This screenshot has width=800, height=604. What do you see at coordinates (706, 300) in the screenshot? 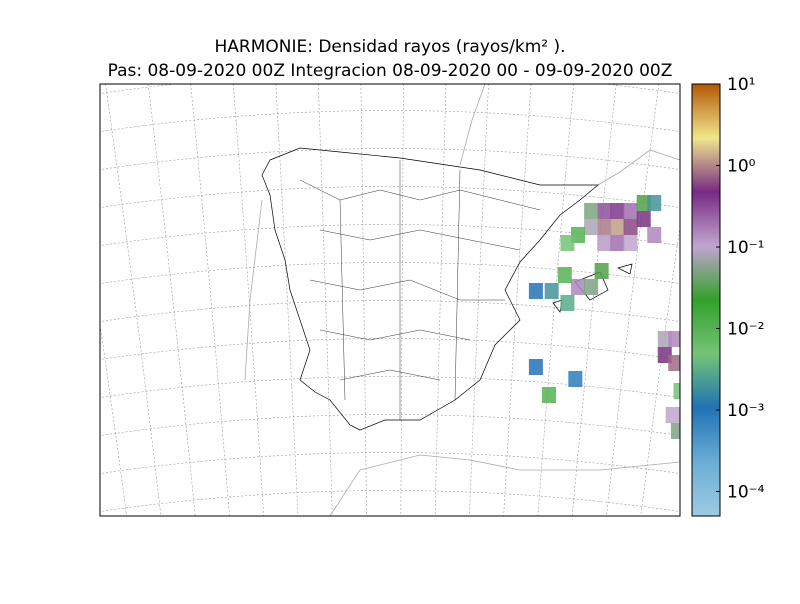
I see `colorbar` at bounding box center [706, 300].